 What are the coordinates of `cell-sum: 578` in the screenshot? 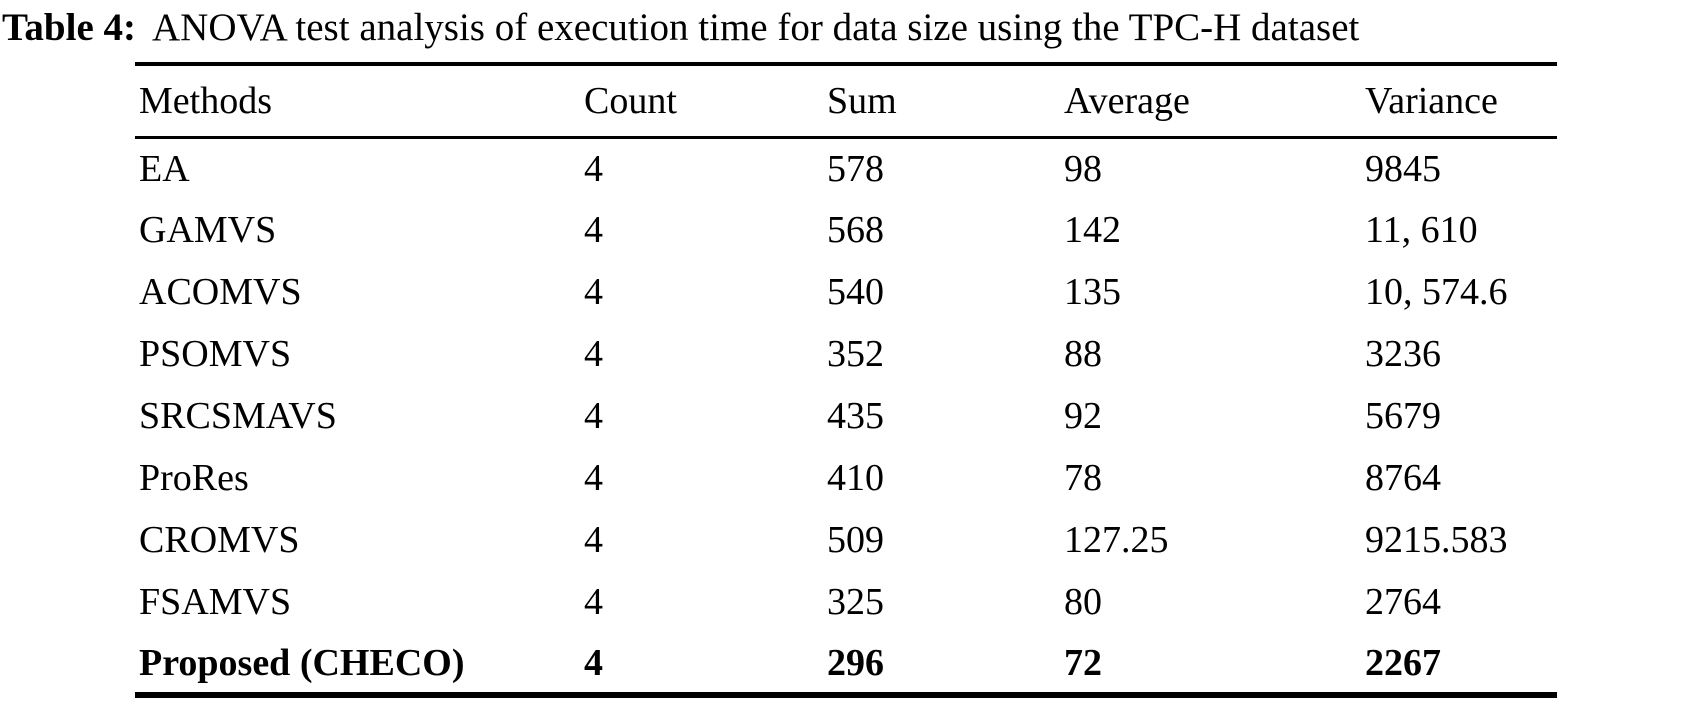 It's located at (855, 168).